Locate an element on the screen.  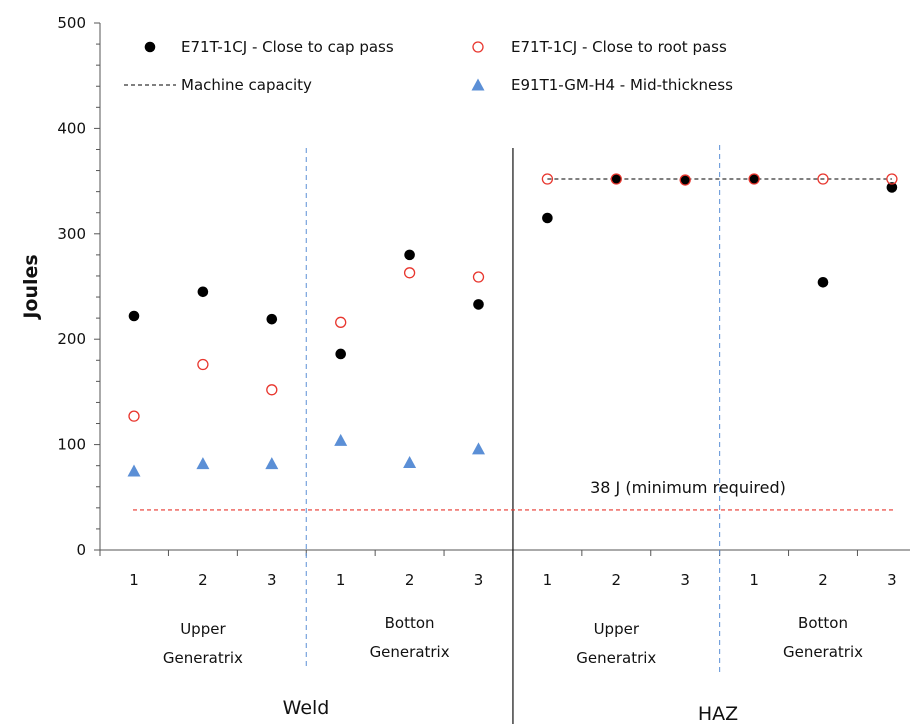
legend-label: E91T1-GM-H4 - Mid-thickness is located at coordinates (622, 85).